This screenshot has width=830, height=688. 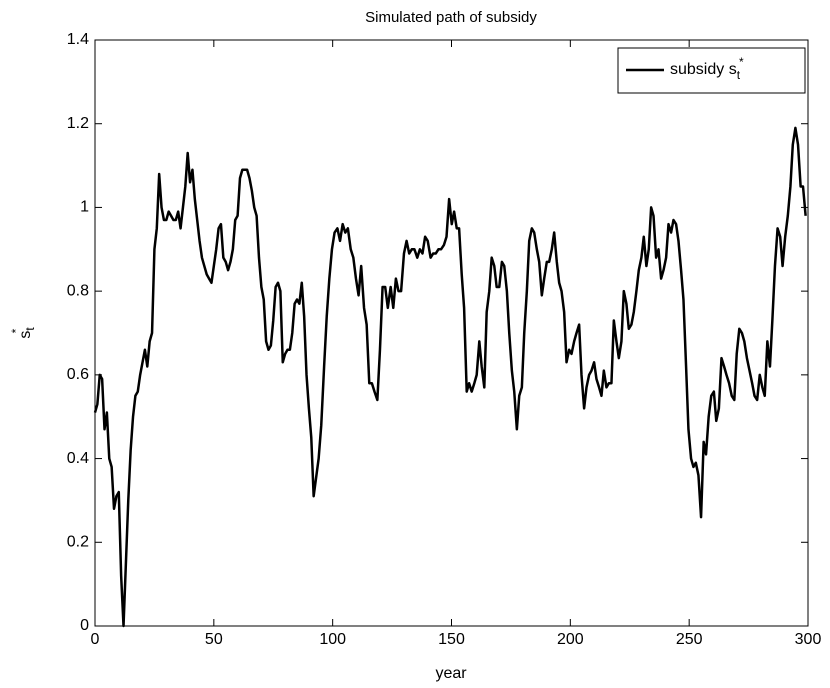 I want to click on x-axis-label: year, so click(x=451, y=673).